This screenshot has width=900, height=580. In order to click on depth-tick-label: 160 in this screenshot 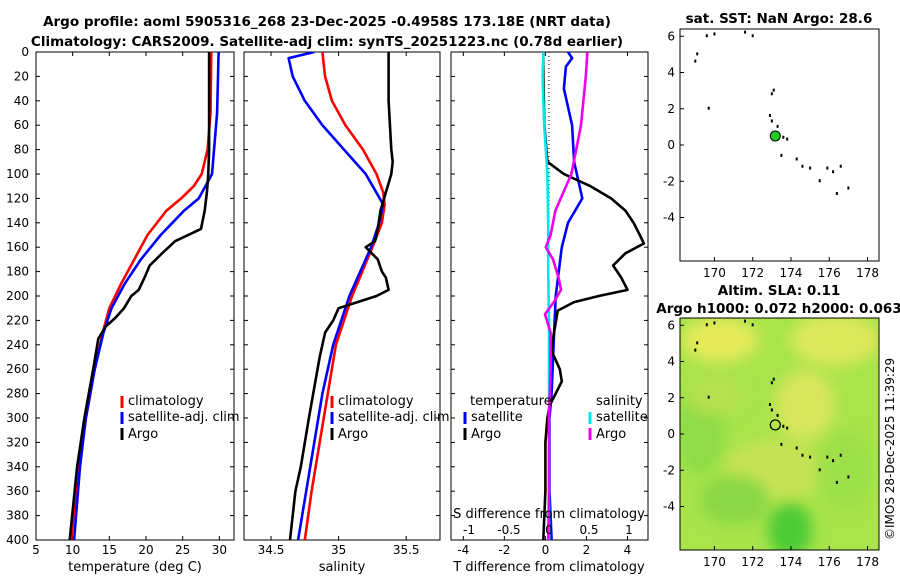, I will do `click(17, 247)`.